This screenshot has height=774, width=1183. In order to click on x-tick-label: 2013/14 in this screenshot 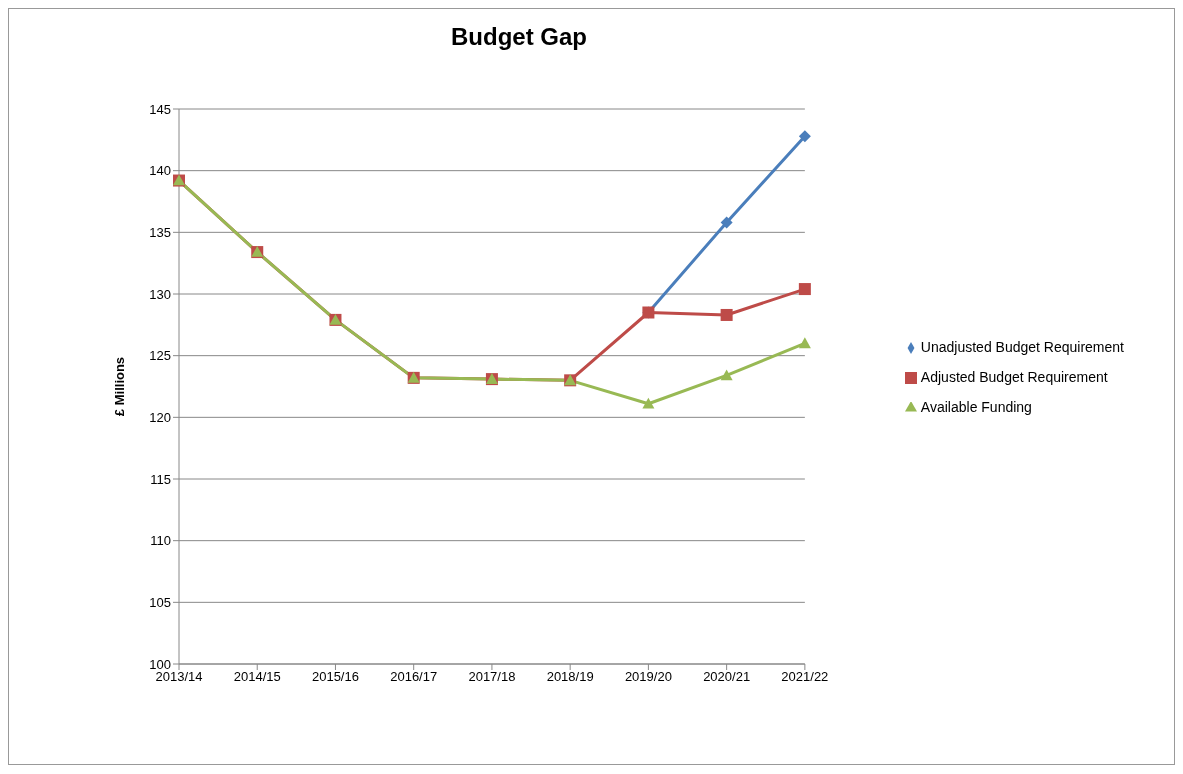, I will do `click(179, 677)`.